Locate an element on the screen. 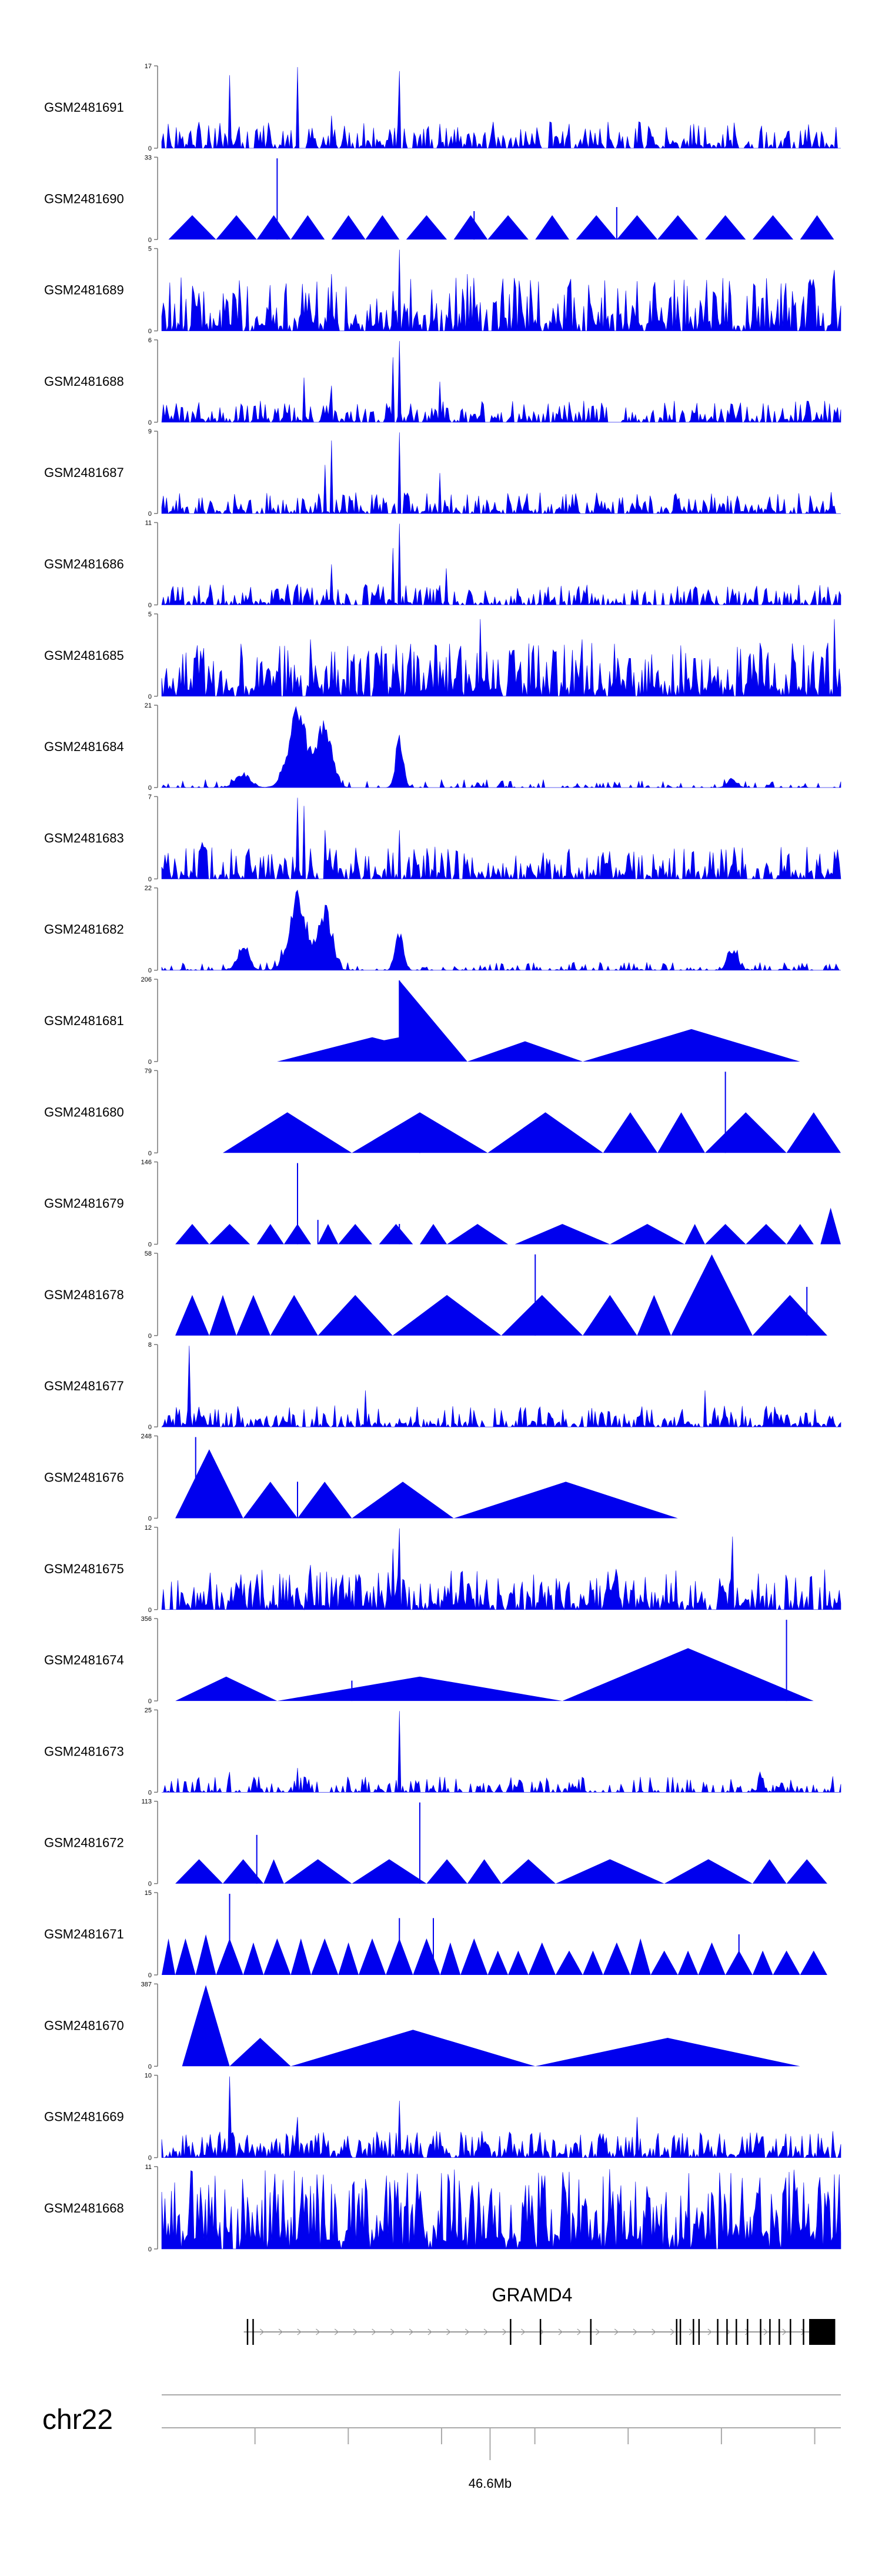  track-GSM2481687: GSM2481687 9 0 is located at coordinates (442, 473).